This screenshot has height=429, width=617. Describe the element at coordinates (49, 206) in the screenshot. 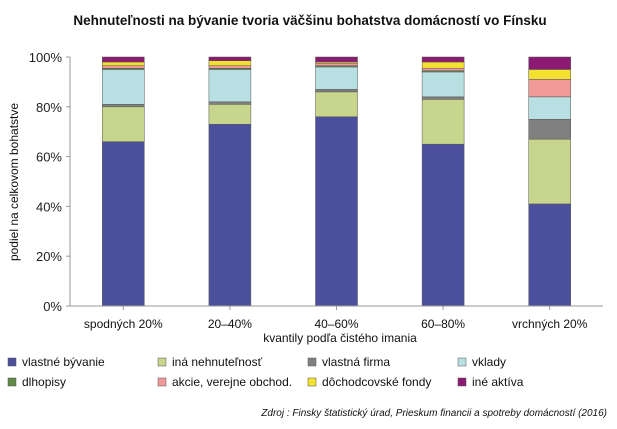

I see `y-tick-label: 40%` at that location.